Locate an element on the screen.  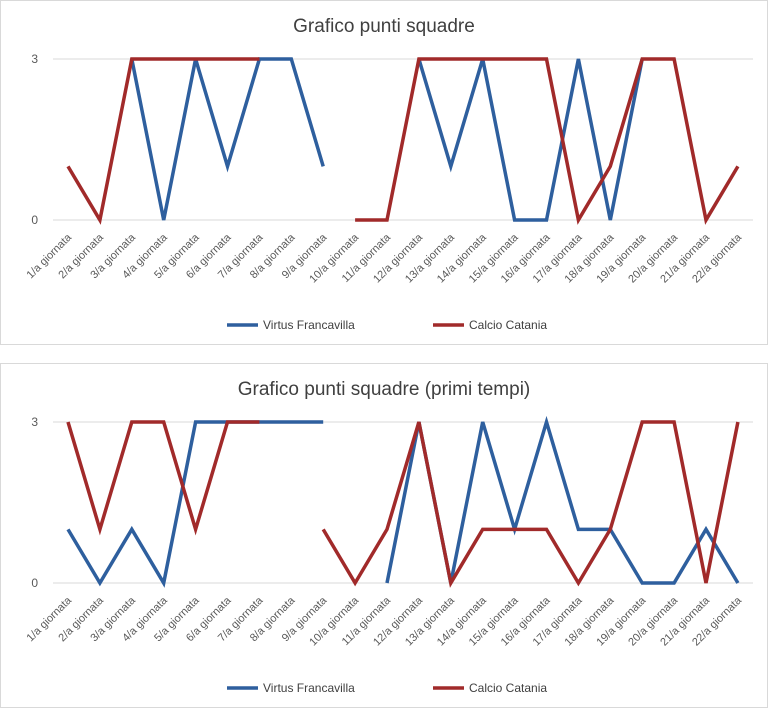
chart-title: Grafico punti squadre (primi tempi) is located at coordinates (384, 389).